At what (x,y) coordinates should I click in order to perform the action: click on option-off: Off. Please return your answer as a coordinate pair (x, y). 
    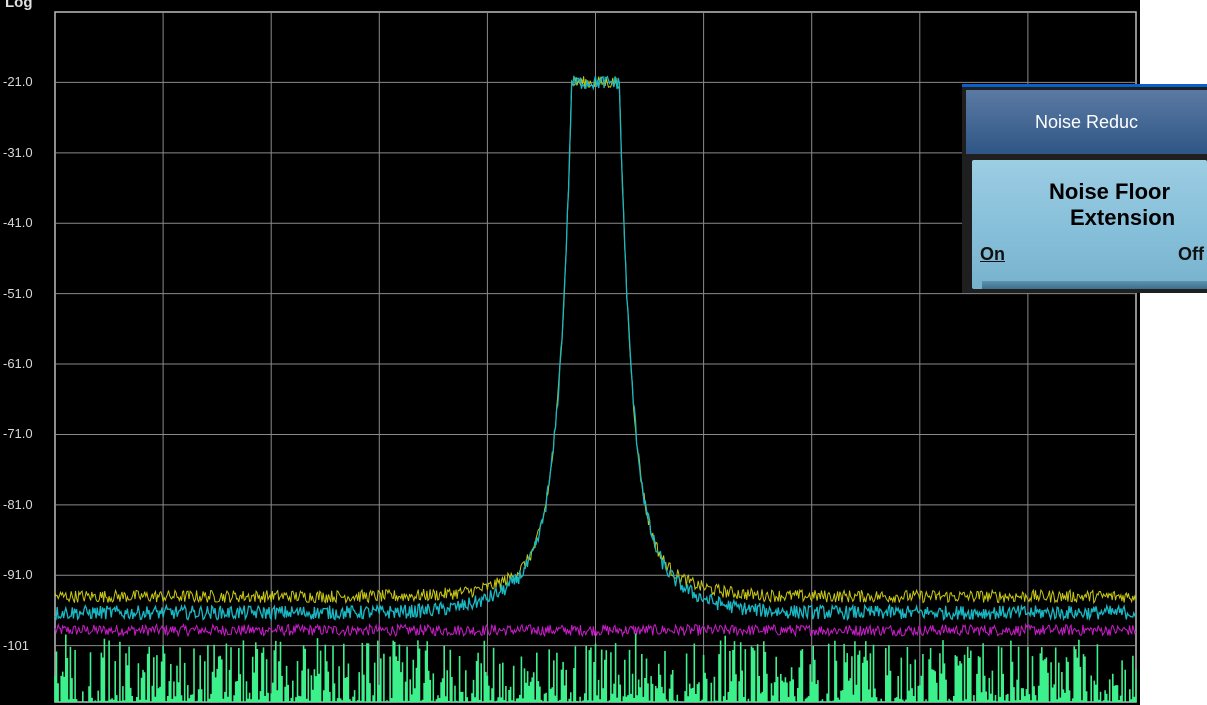
    Looking at the image, I should click on (1191, 254).